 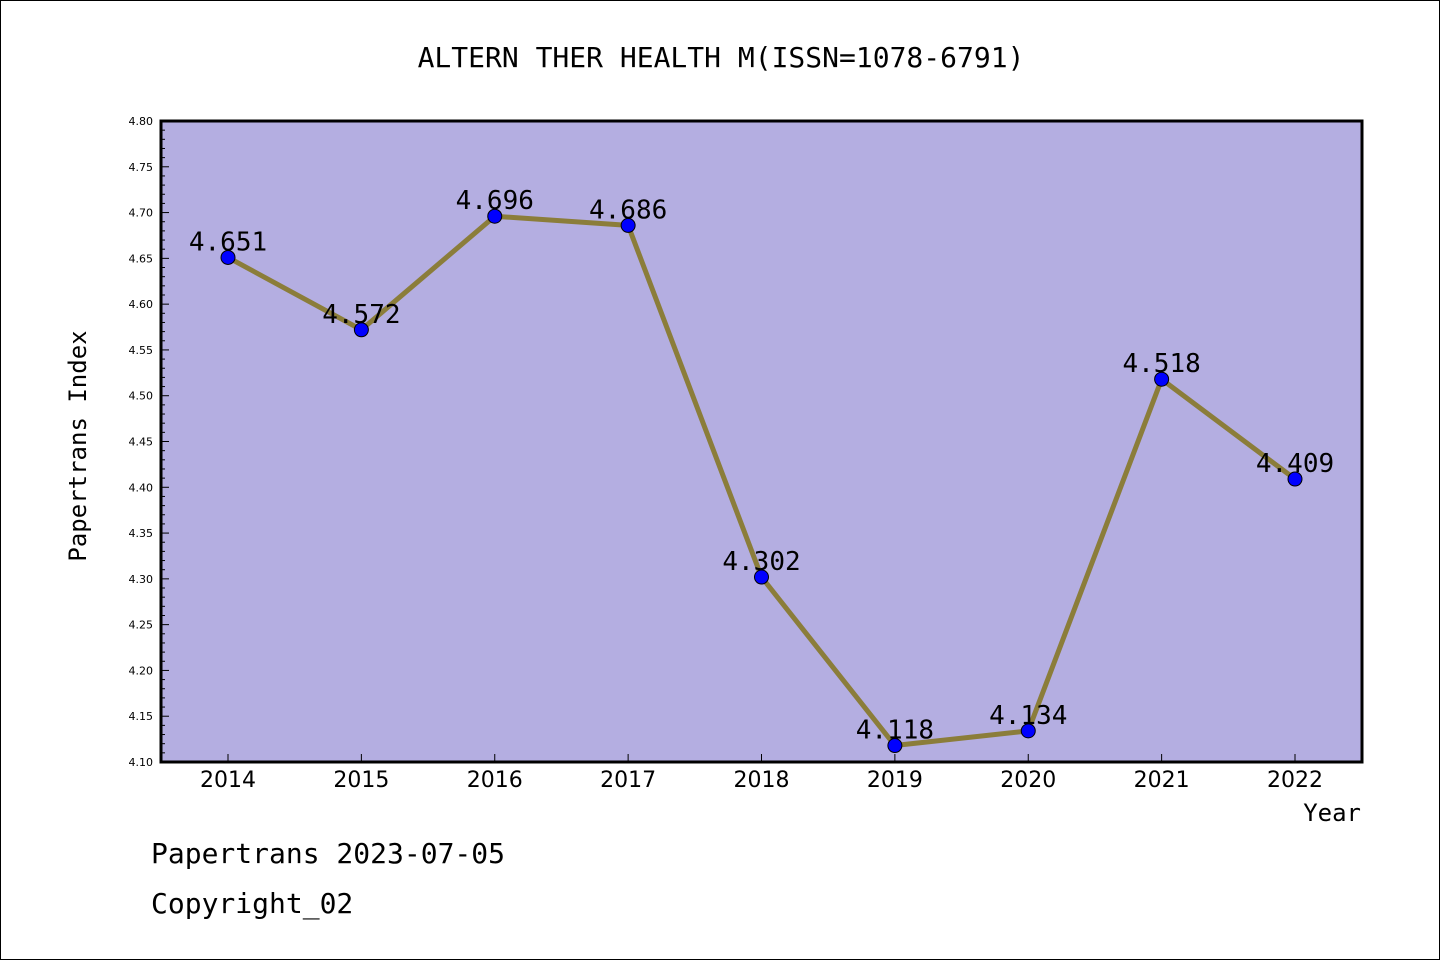 I want to click on x-tick-label: 2021, so click(x=1162, y=780).